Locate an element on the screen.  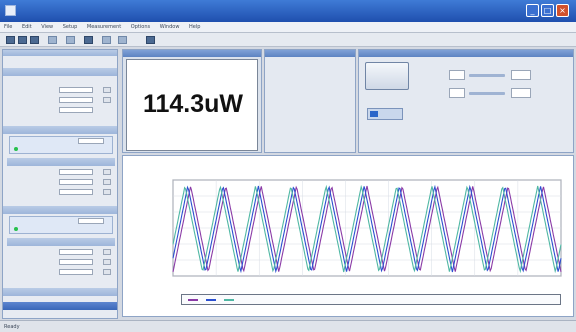
menu-options: Options is located at coordinates (140, 27).